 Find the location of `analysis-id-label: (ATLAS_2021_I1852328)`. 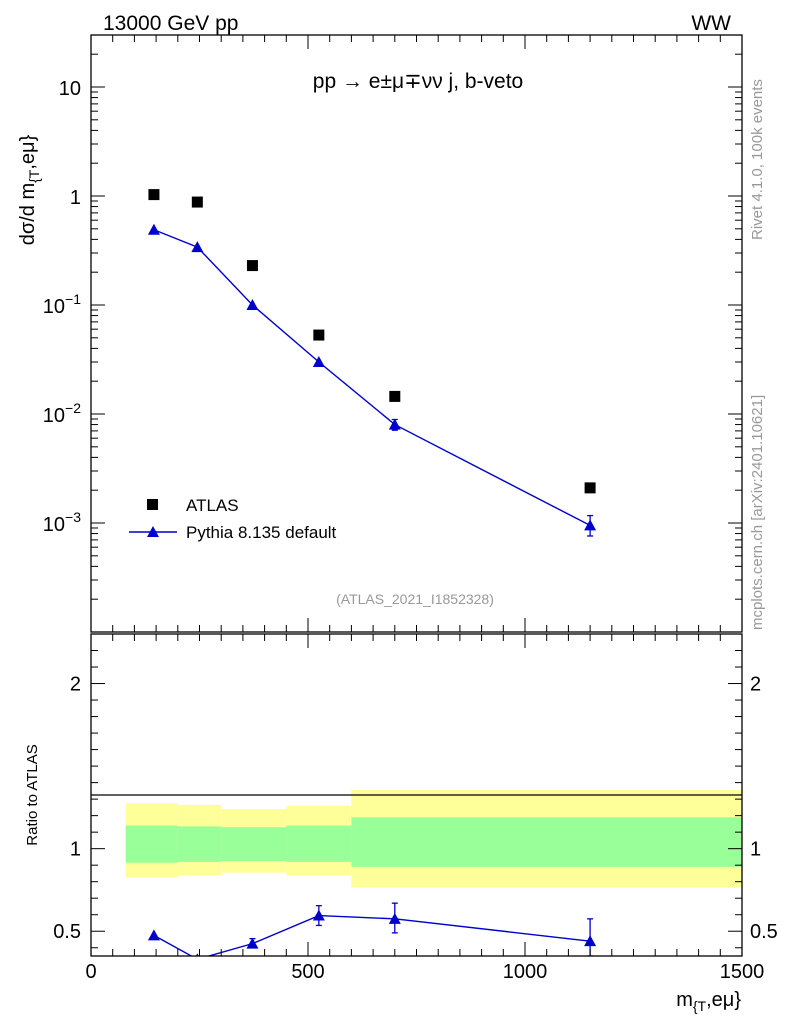

analysis-id-label: (ATLAS_2021_I1852328) is located at coordinates (415, 599).